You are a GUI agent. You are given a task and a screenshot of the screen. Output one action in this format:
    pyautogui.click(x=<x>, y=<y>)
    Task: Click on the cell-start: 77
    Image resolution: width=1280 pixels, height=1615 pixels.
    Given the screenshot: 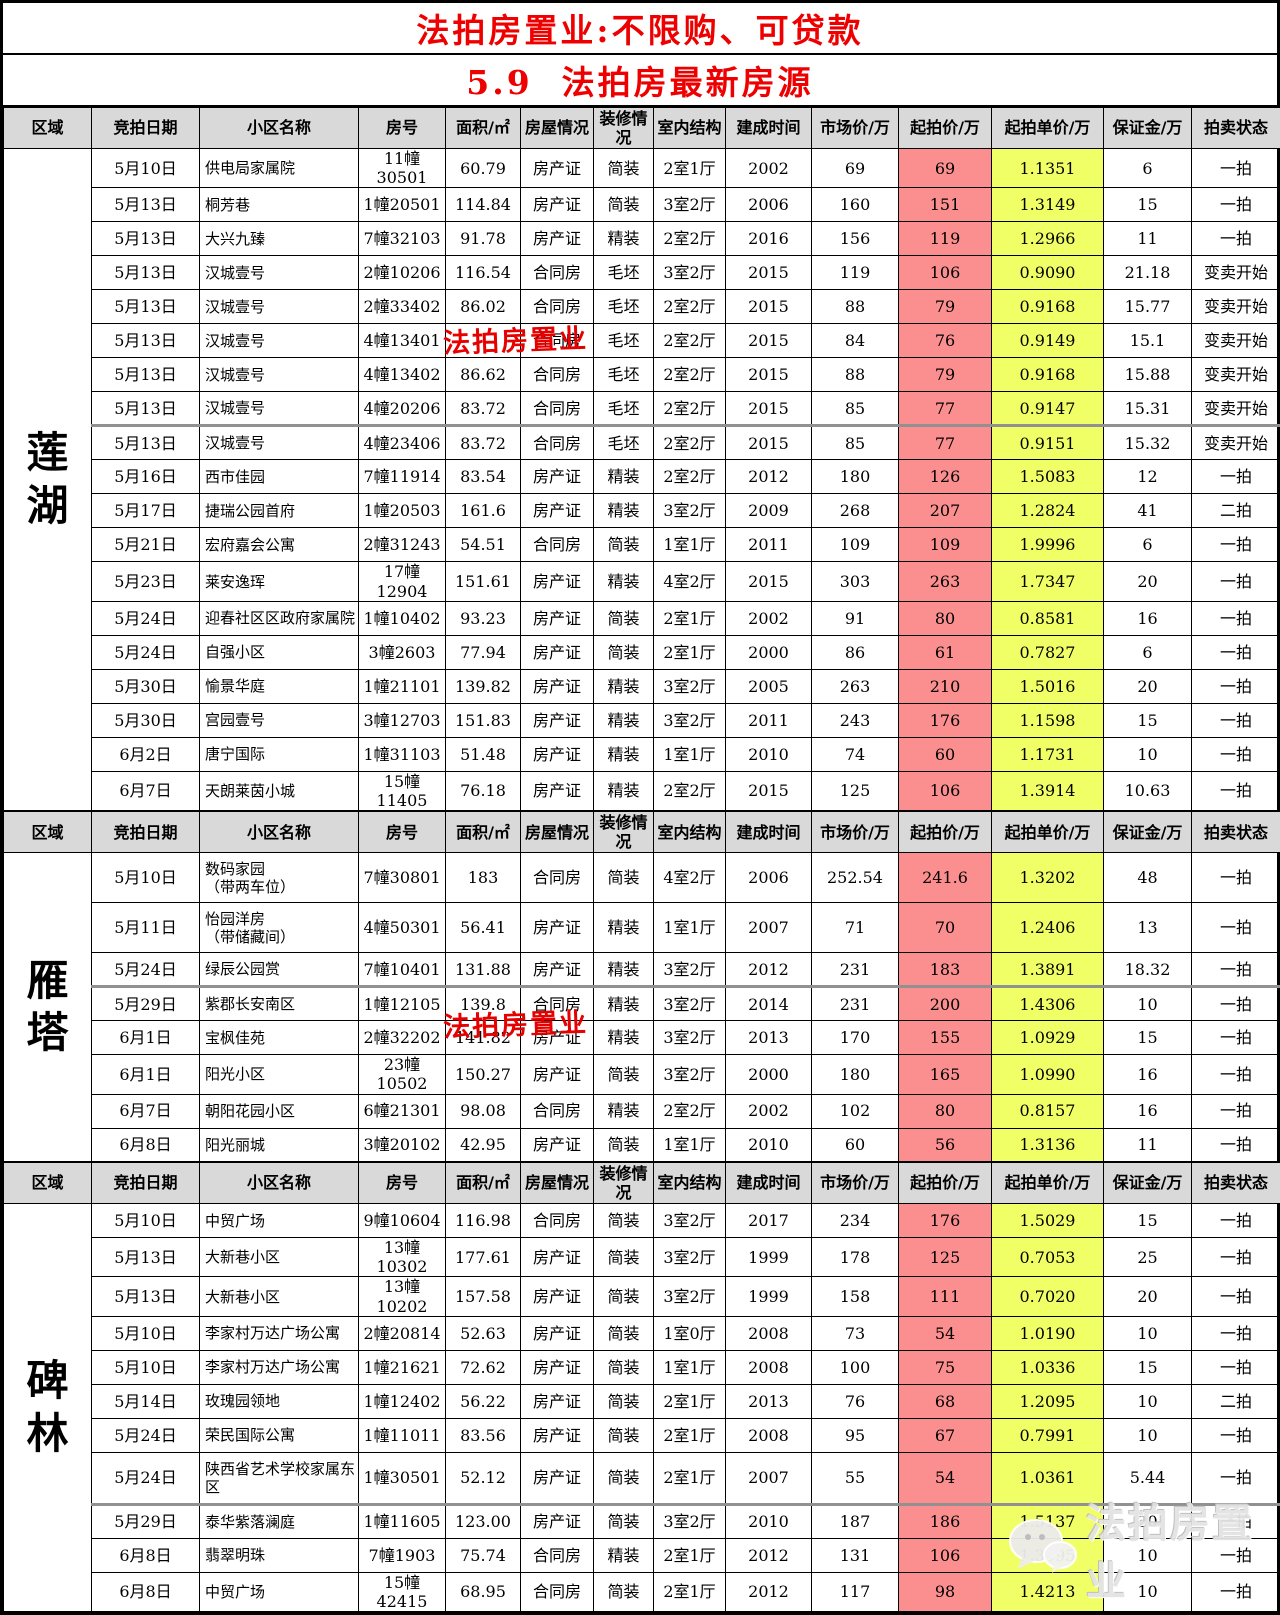 What is the action you would take?
    pyautogui.click(x=945, y=443)
    